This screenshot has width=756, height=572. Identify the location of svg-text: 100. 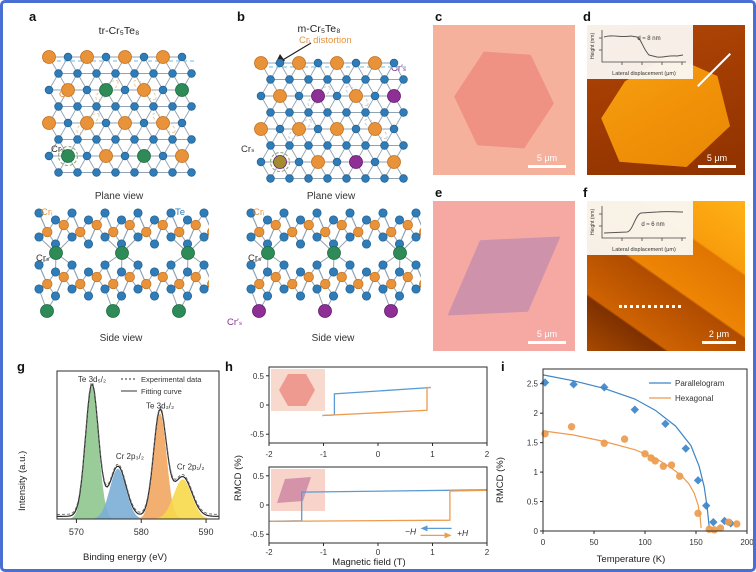
(645, 542).